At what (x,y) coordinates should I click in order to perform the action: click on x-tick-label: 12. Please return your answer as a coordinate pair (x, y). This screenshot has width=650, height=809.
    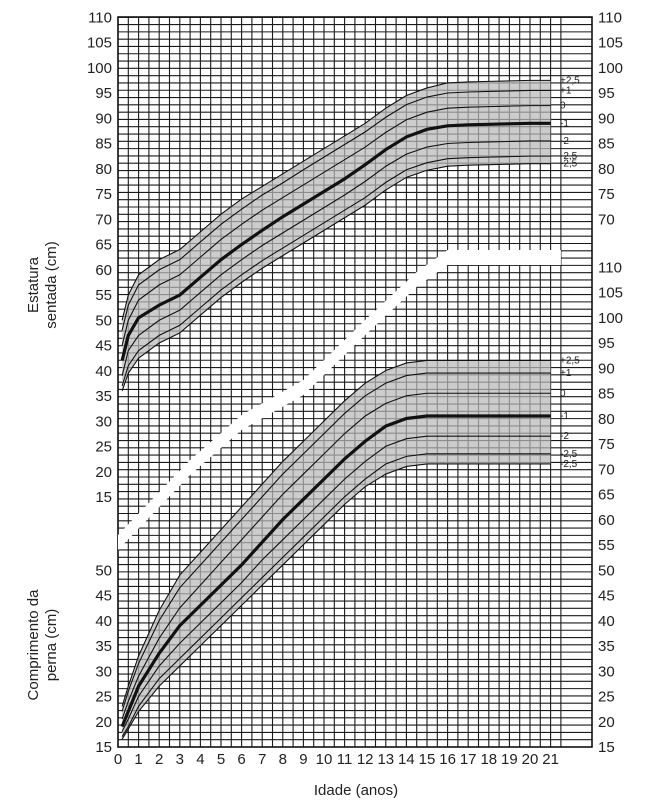
    Looking at the image, I should click on (365, 759).